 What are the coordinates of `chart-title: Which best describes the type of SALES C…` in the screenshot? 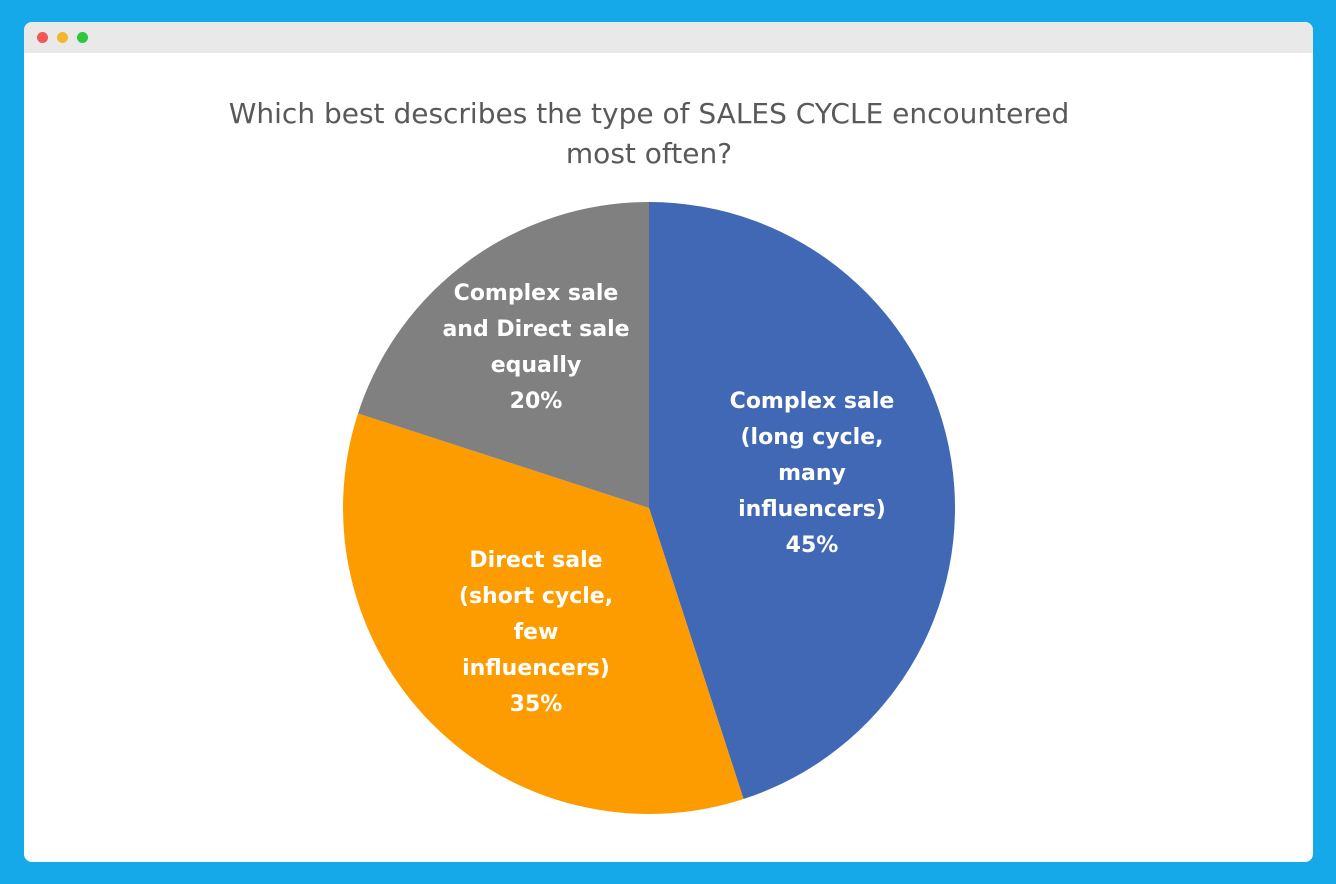 It's located at (649, 133).